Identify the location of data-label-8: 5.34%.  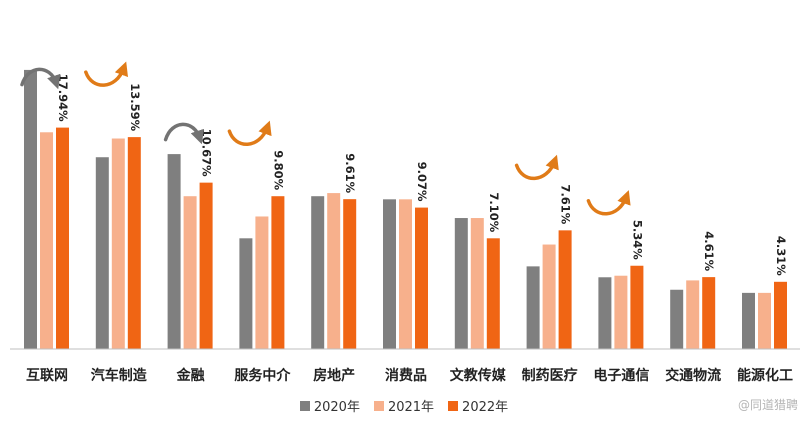
(637, 240).